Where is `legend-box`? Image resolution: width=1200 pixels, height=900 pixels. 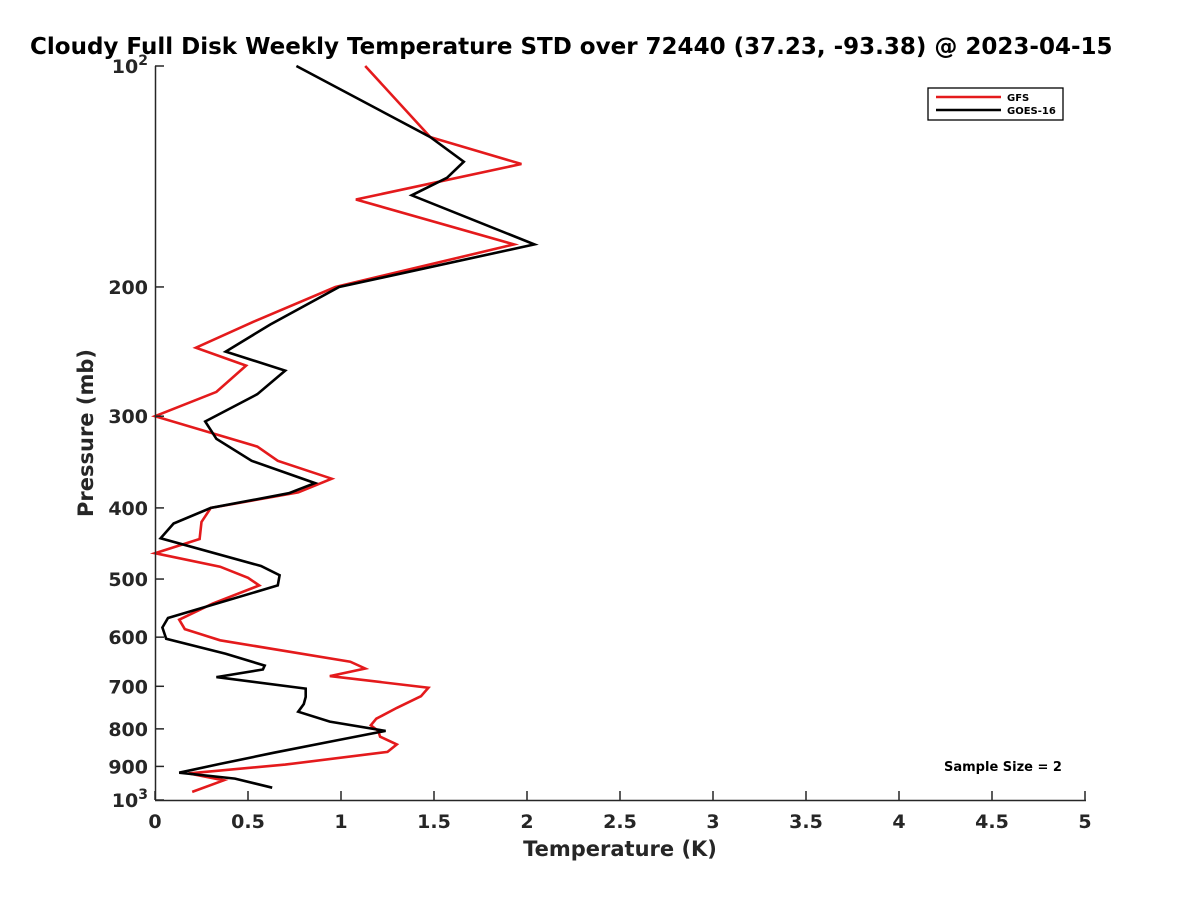
legend-box is located at coordinates (995, 104).